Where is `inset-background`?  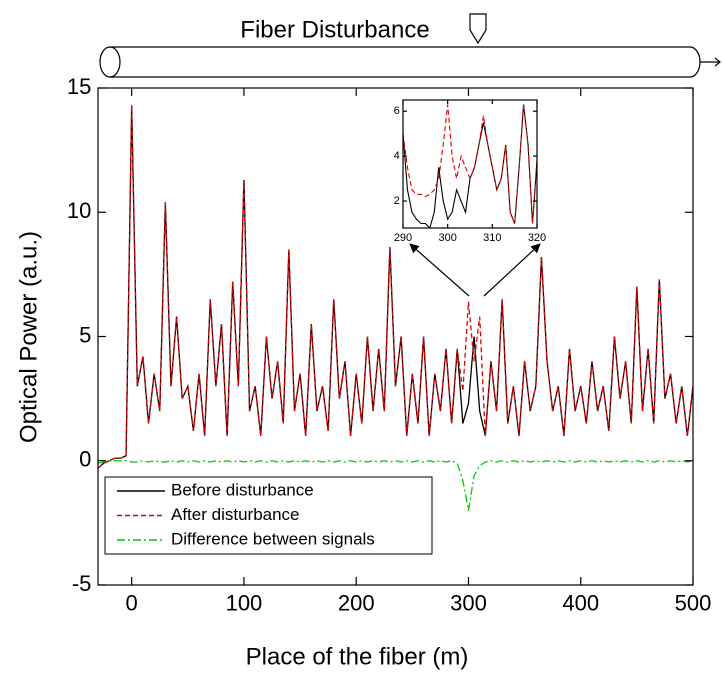 inset-background is located at coordinates (470, 164).